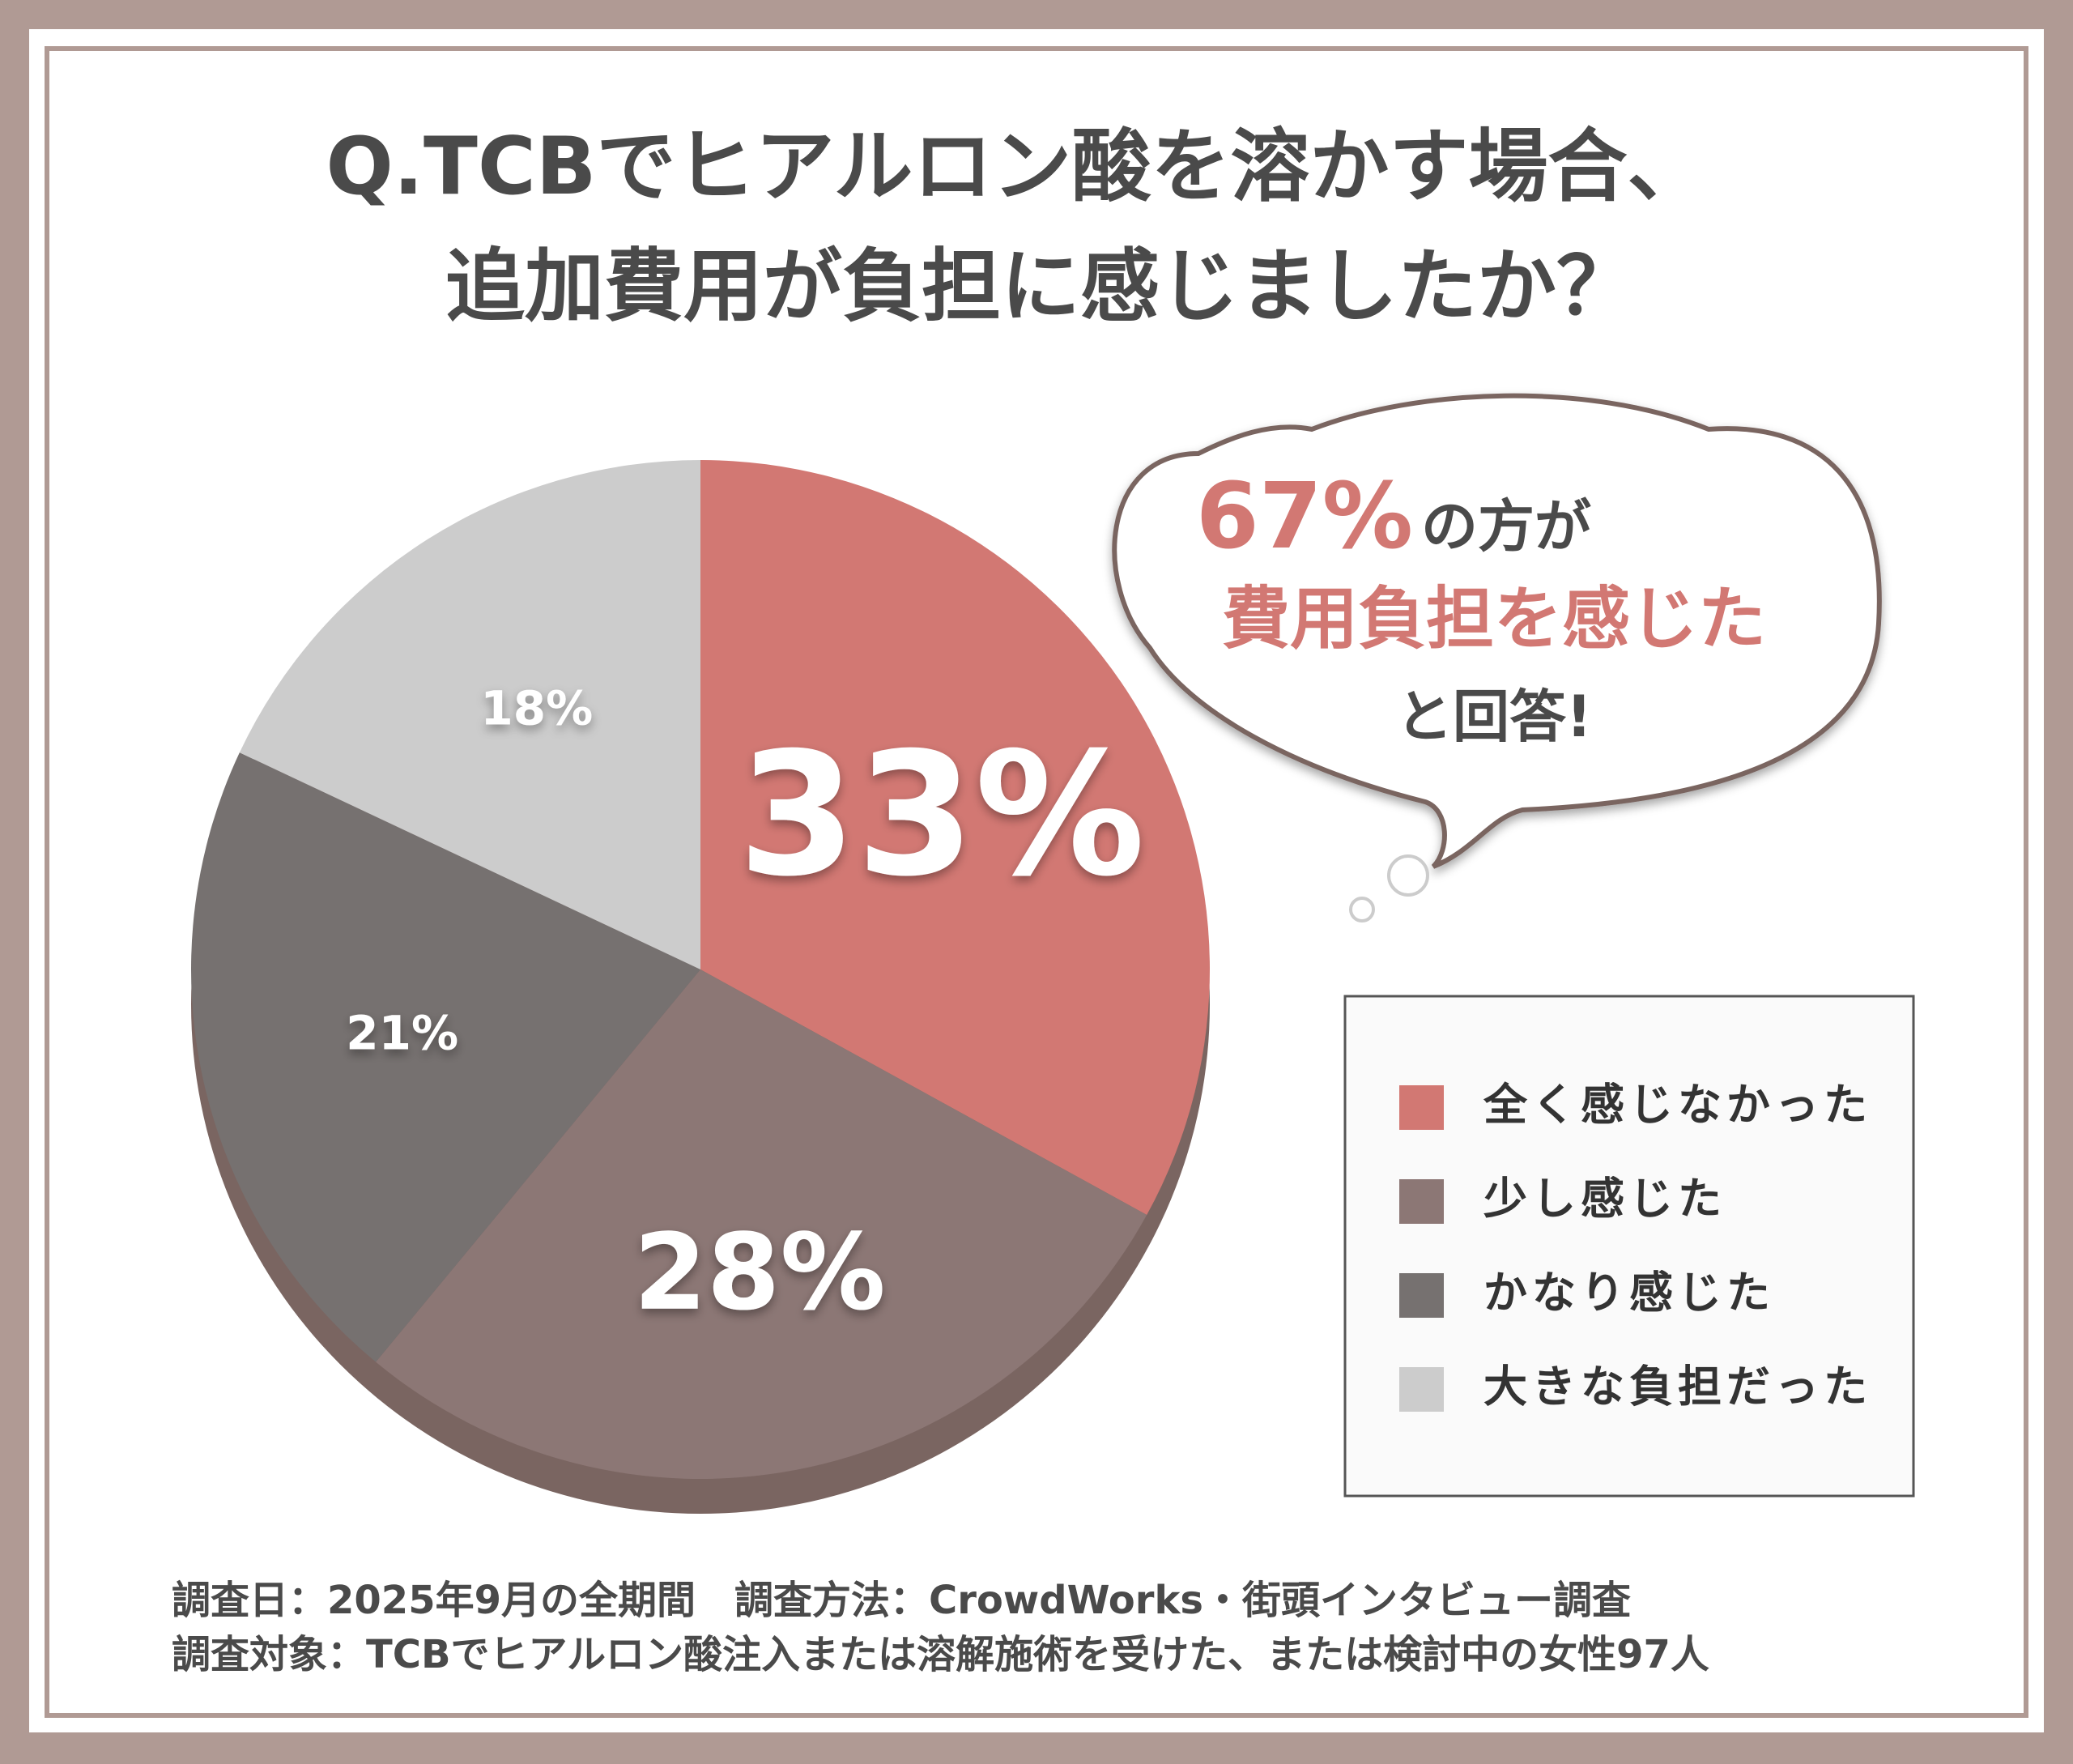  Describe the element at coordinates (1678, 1105) in the screenshot. I see `legend-label: 全く感じなかった` at that location.